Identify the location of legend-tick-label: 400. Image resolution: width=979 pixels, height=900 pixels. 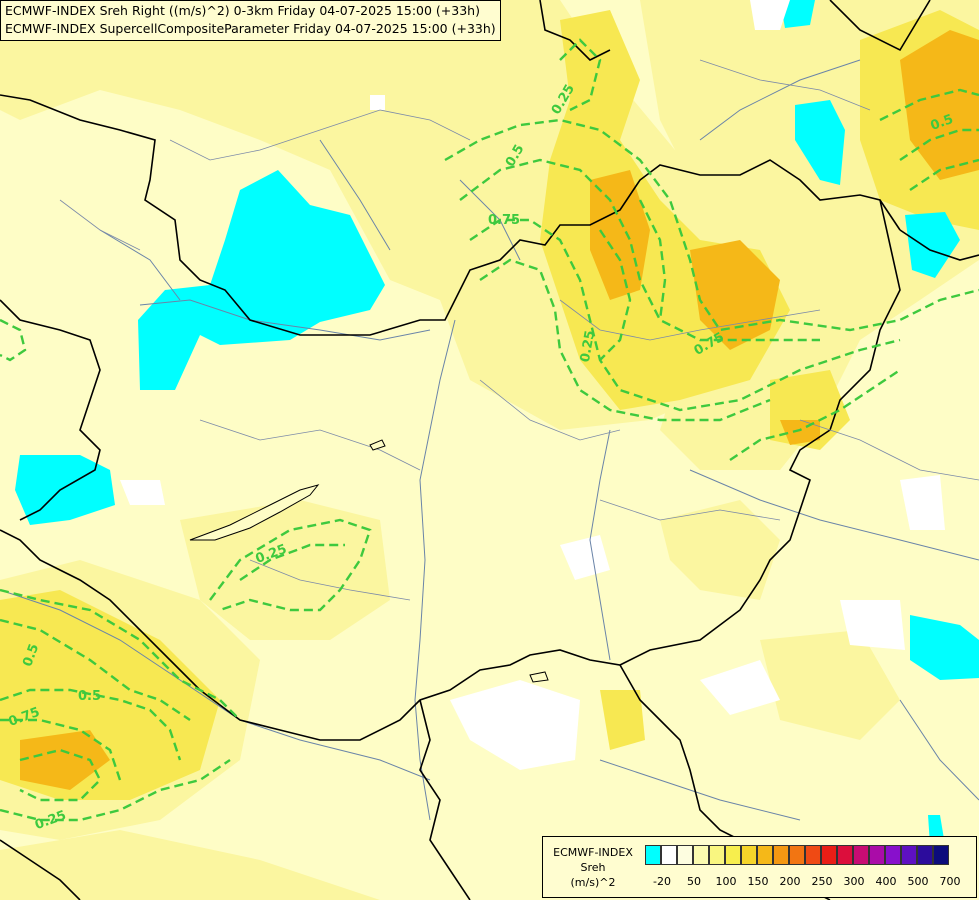
(886, 881).